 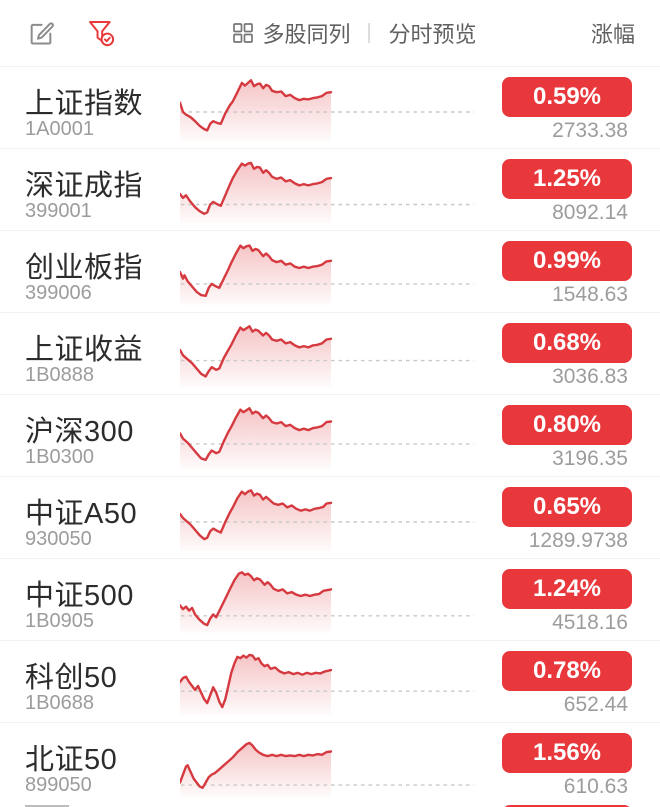 What do you see at coordinates (59, 457) in the screenshot?
I see `index-code: 1B0300` at bounding box center [59, 457].